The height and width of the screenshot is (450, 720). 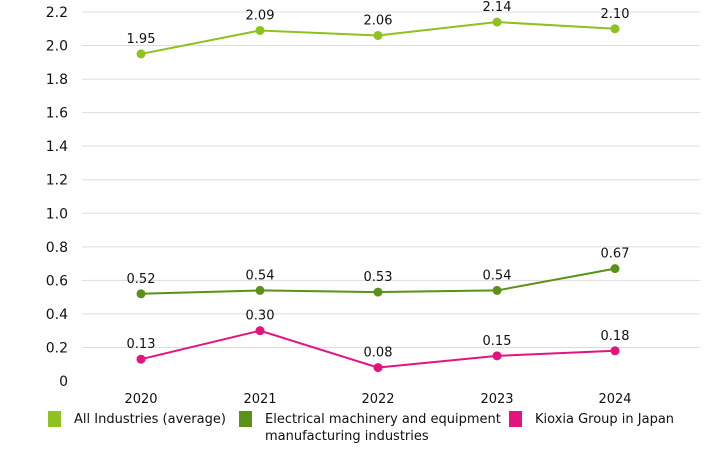 I want to click on data-label: 2.14, so click(x=497, y=7).